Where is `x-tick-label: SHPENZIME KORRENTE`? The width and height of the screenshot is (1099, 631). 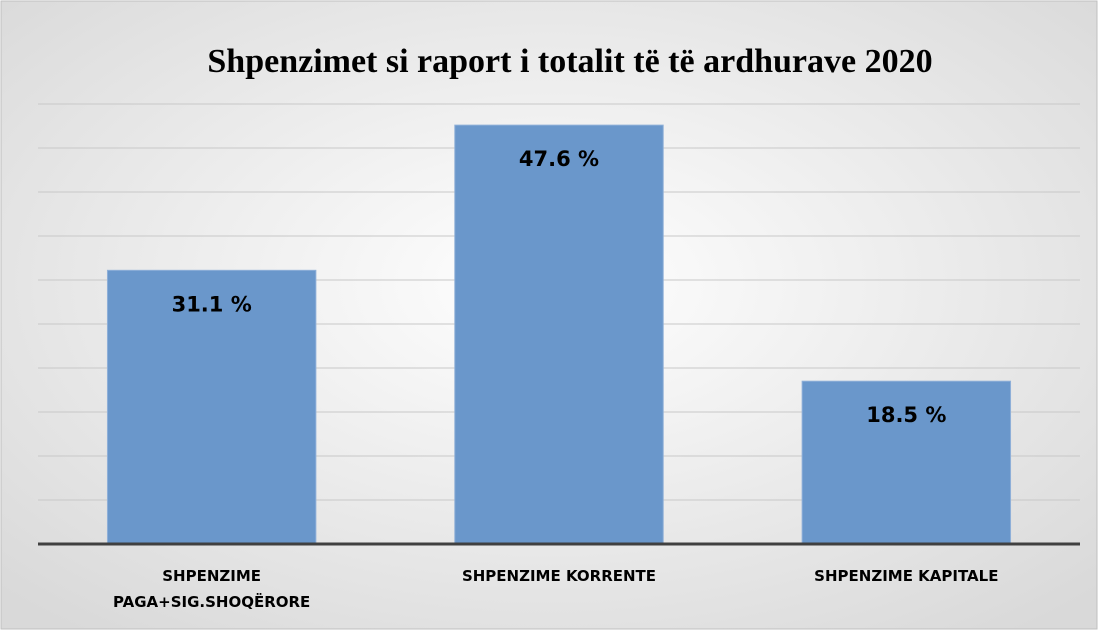 x-tick-label: SHPENZIME KORRENTE is located at coordinates (559, 576).